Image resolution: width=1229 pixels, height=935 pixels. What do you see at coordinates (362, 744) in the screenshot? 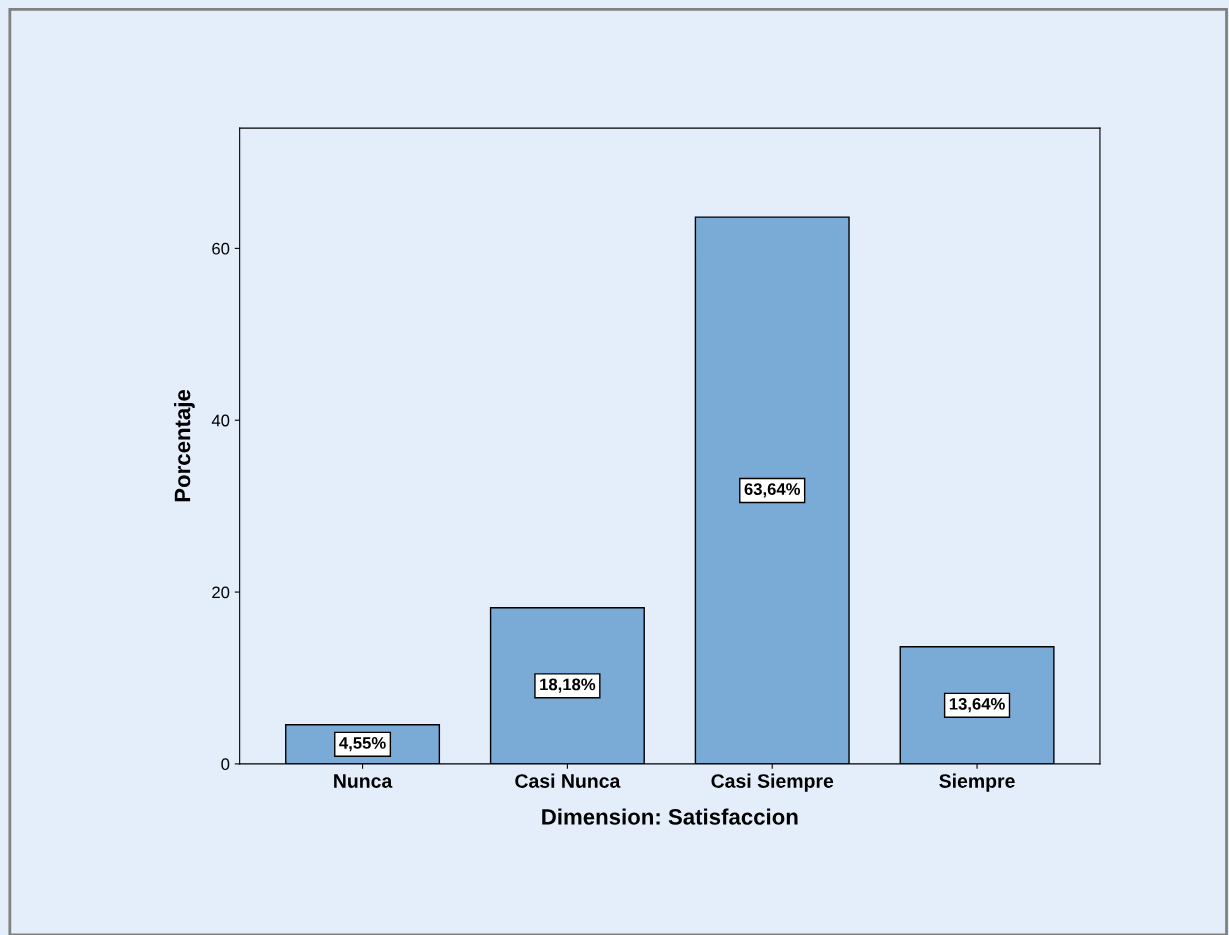
I see `data-label: 4,55%` at bounding box center [362, 744].